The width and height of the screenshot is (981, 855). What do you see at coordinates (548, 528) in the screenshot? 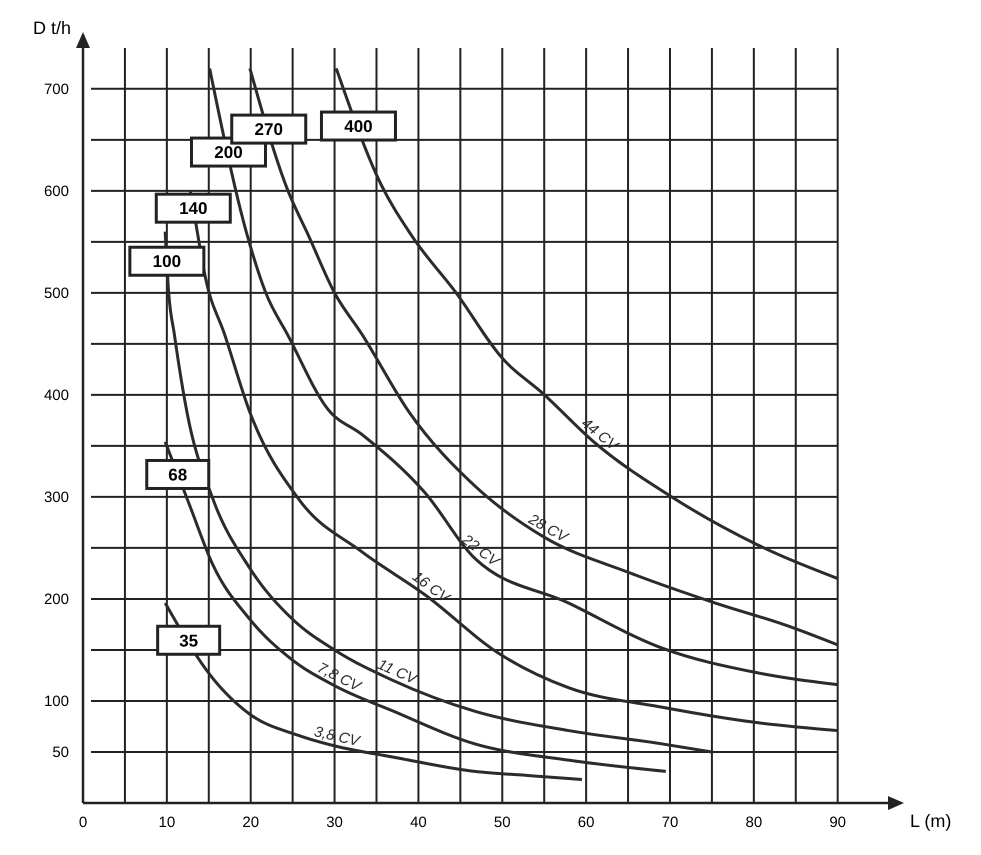
I see `text: 28 CV` at bounding box center [548, 528].